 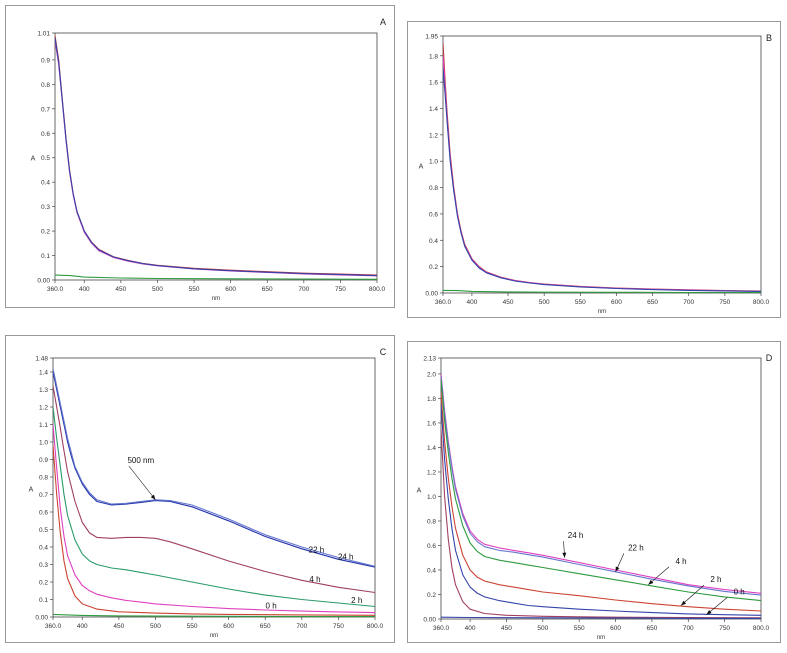 I want to click on y-tick-label: 0.7, so click(x=43, y=495).